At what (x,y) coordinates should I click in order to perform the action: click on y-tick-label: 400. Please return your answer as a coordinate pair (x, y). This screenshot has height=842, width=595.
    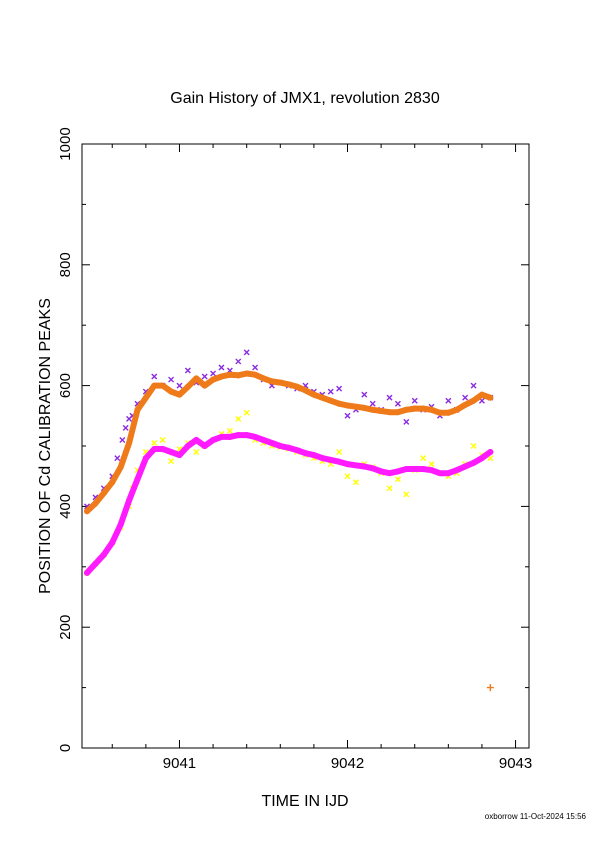
    Looking at the image, I should click on (65, 506).